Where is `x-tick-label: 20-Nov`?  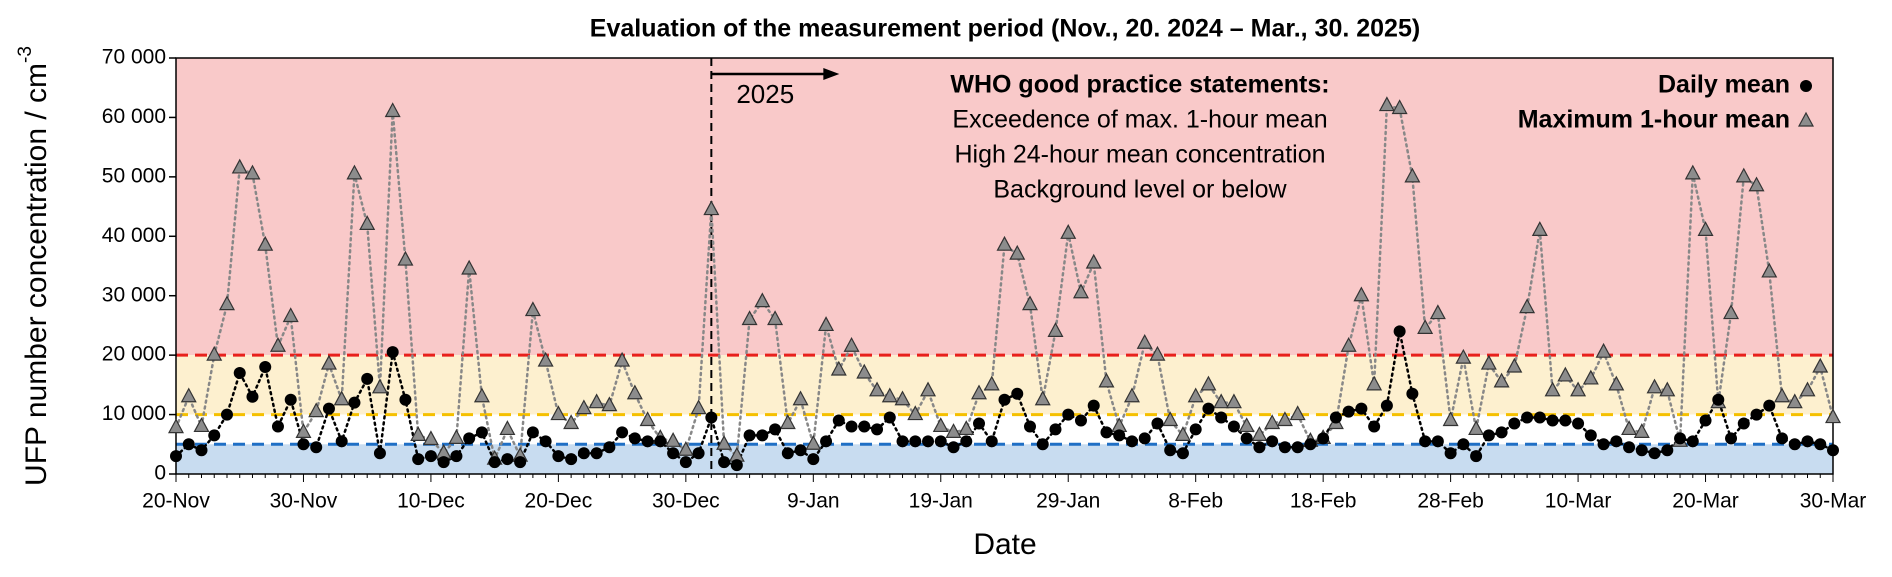 x-tick-label: 20-Nov is located at coordinates (176, 501).